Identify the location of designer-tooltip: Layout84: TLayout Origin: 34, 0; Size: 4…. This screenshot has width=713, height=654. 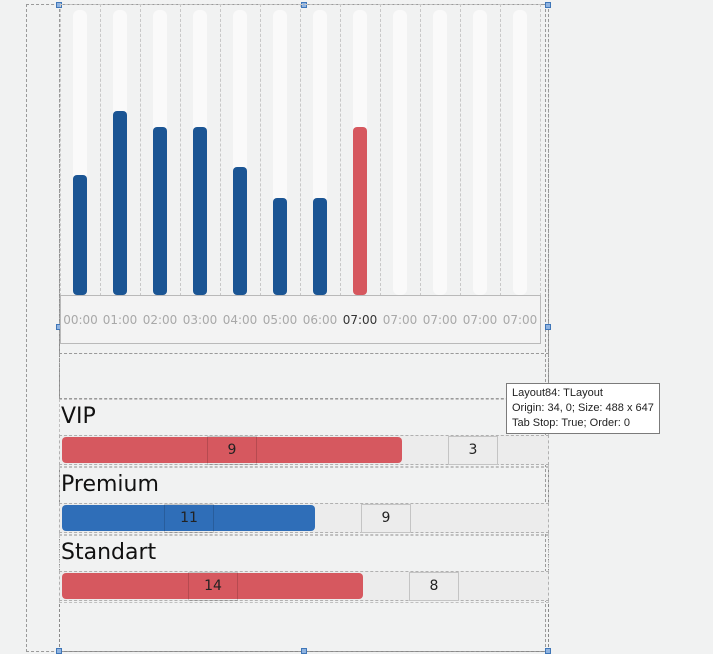
(583, 408).